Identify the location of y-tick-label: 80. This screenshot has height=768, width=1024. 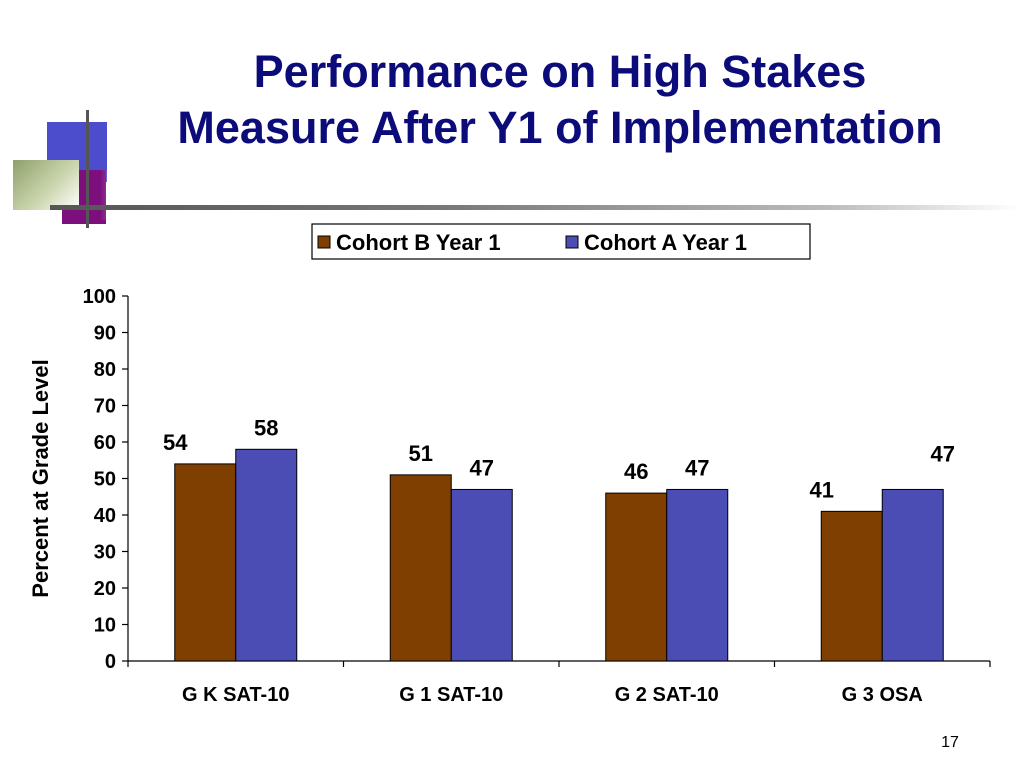
(105, 370).